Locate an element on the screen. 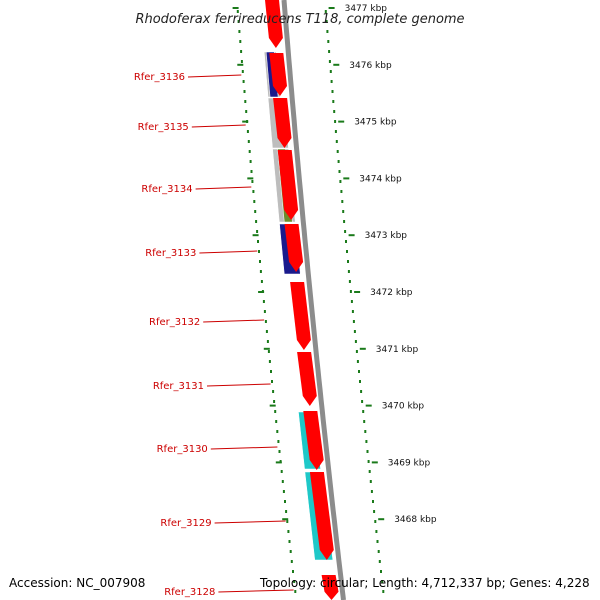  tick-label: 3473 kbp is located at coordinates (386, 236).